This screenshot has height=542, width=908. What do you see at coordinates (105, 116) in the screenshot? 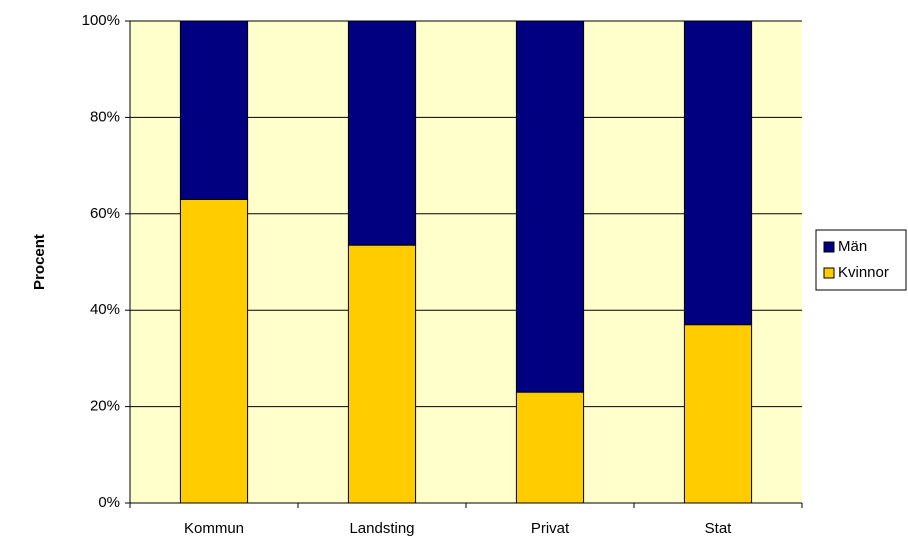
I see `y-tick-label: 80%` at bounding box center [105, 116].